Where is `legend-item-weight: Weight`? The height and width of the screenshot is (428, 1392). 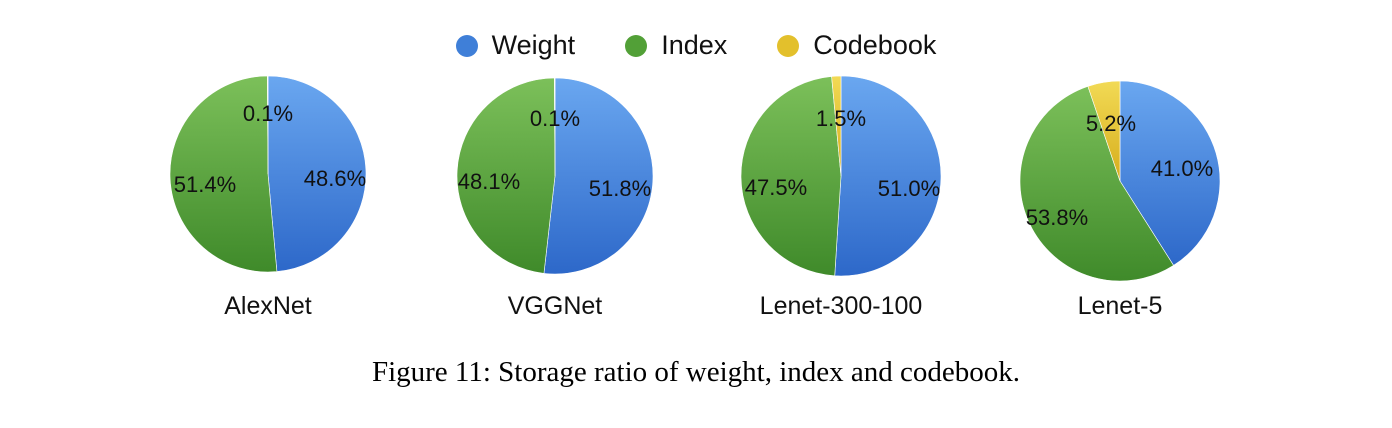 legend-item-weight: Weight is located at coordinates (515, 45).